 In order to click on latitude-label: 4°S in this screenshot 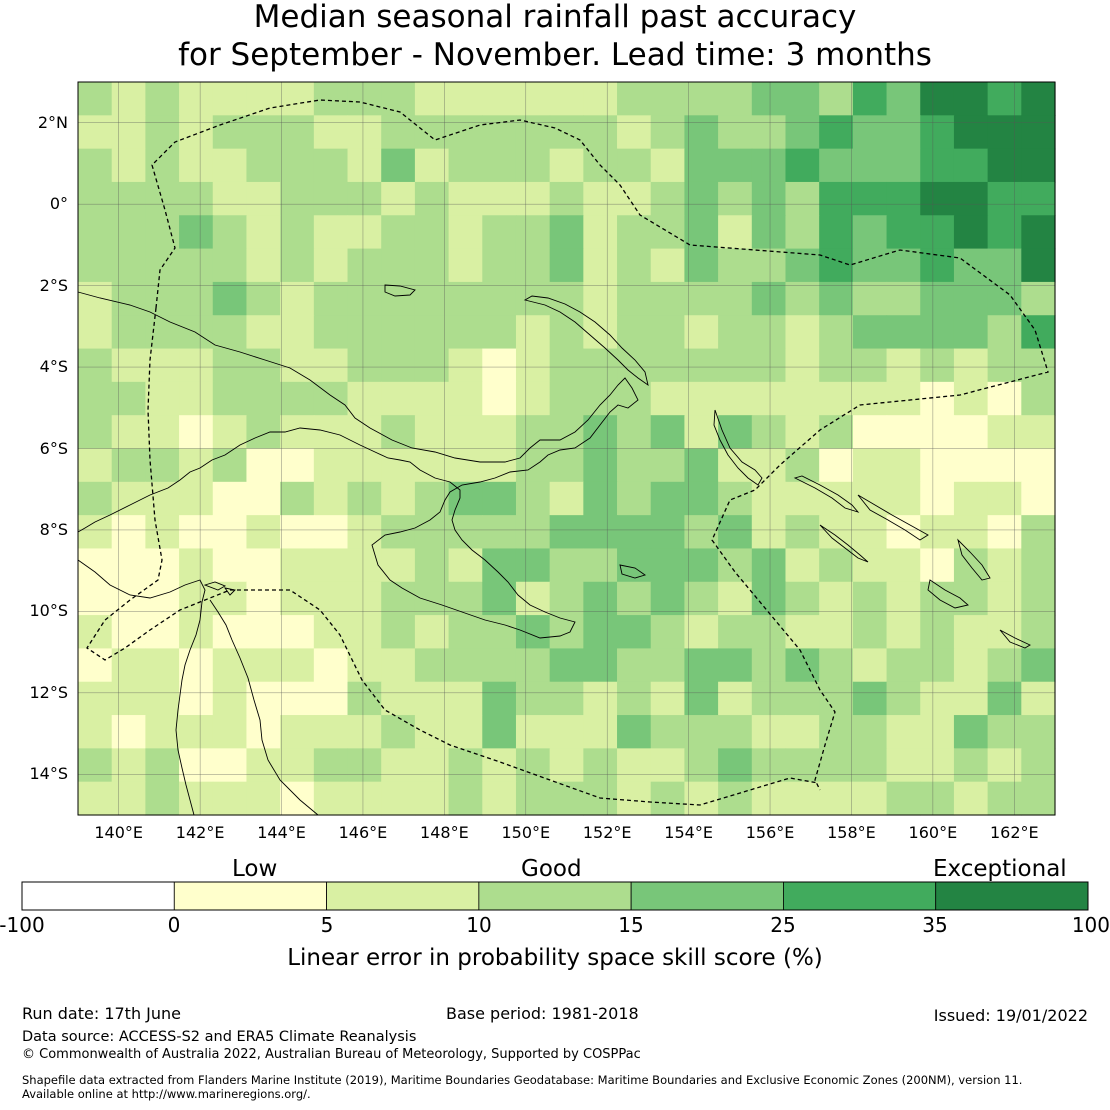, I will do `click(53, 367)`.